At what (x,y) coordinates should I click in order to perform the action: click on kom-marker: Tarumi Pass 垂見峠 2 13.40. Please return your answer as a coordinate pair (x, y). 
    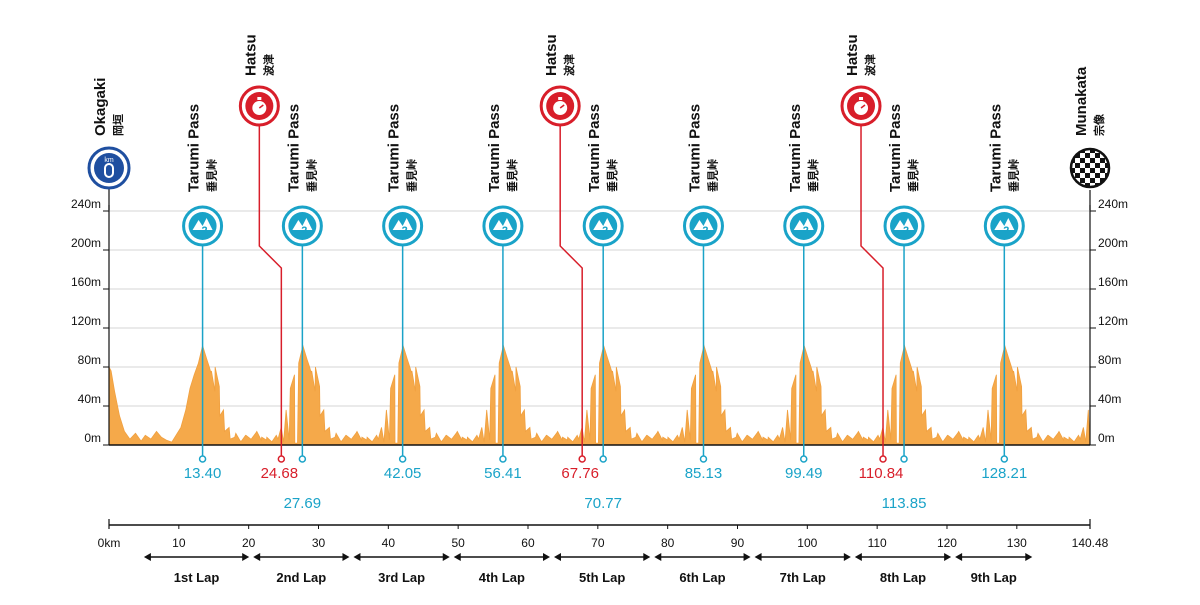
    Looking at the image, I should click on (203, 293).